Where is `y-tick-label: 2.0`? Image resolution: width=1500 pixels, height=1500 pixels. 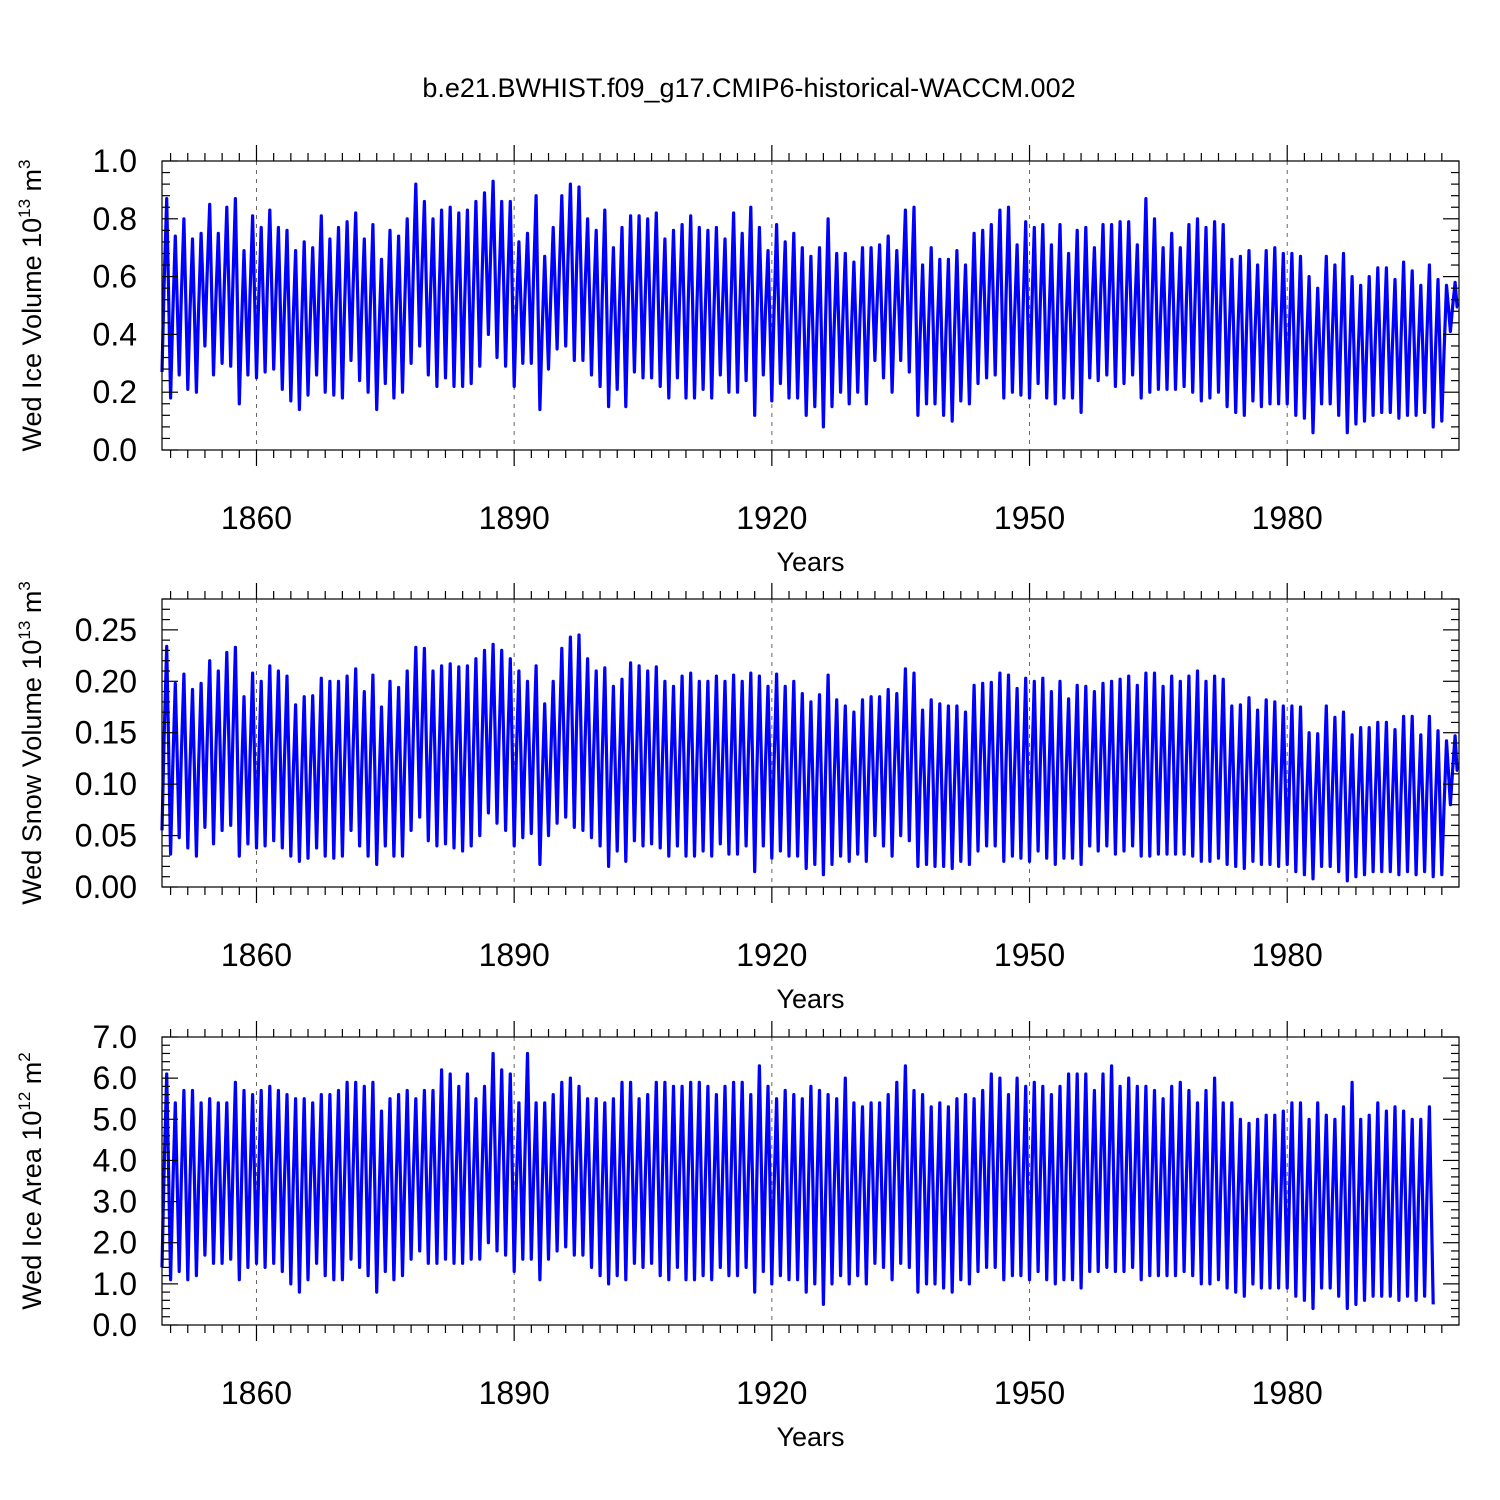
y-tick-label: 2.0 is located at coordinates (115, 1243).